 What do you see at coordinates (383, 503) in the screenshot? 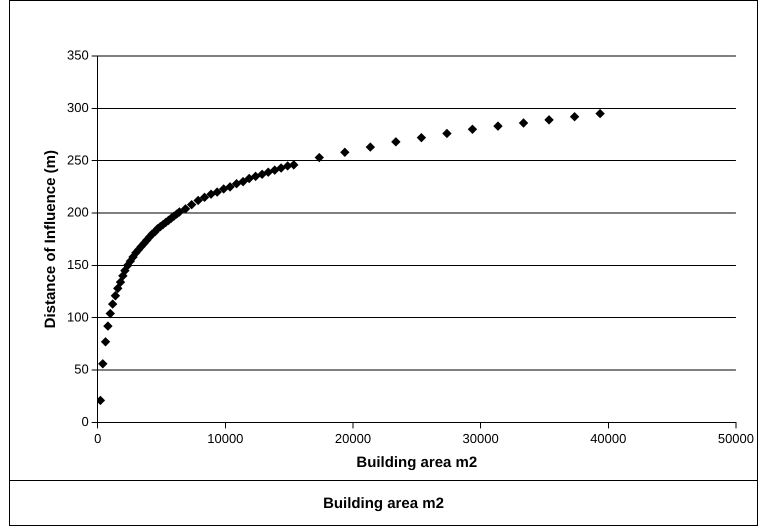
I see `text: Building area m2` at bounding box center [383, 503].